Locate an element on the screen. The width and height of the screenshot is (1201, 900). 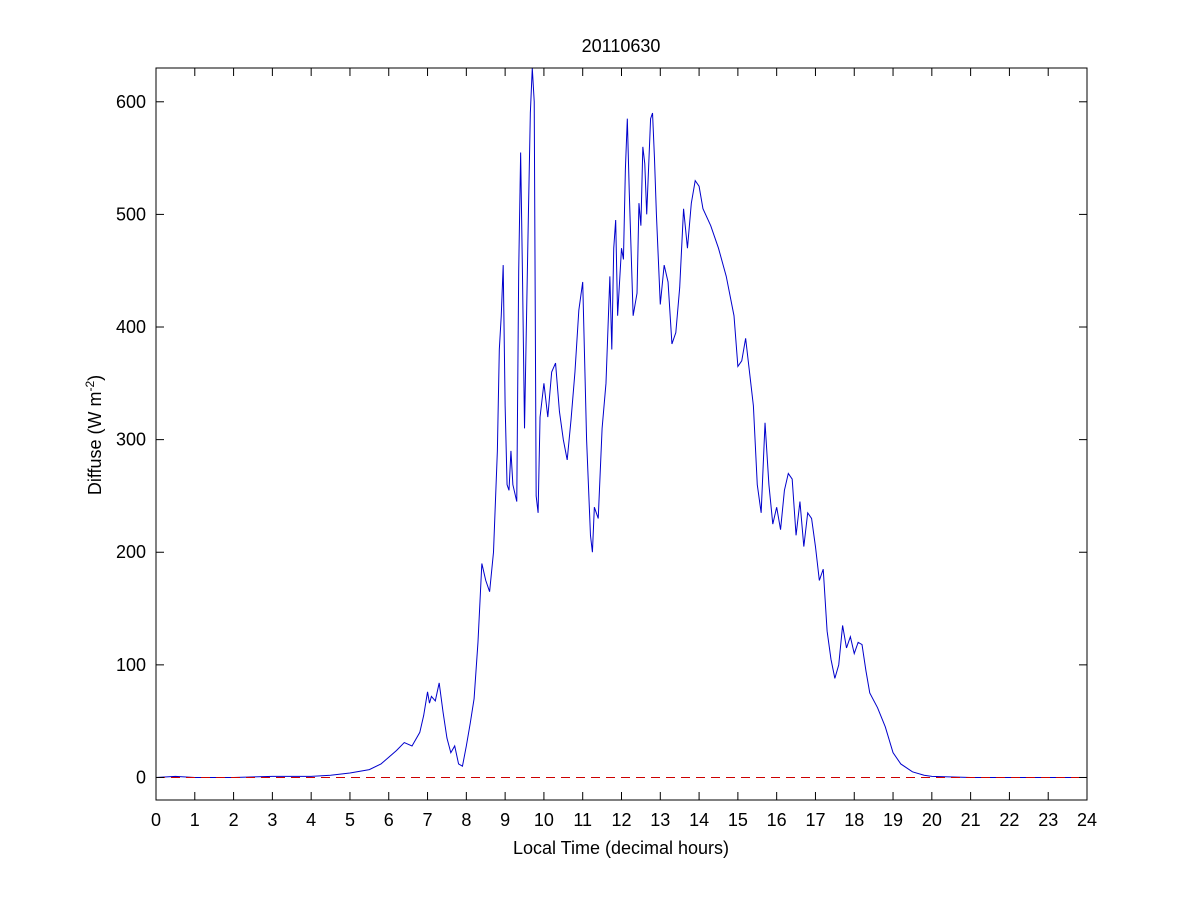
y-tick-label-600: 600 is located at coordinates (131, 102).